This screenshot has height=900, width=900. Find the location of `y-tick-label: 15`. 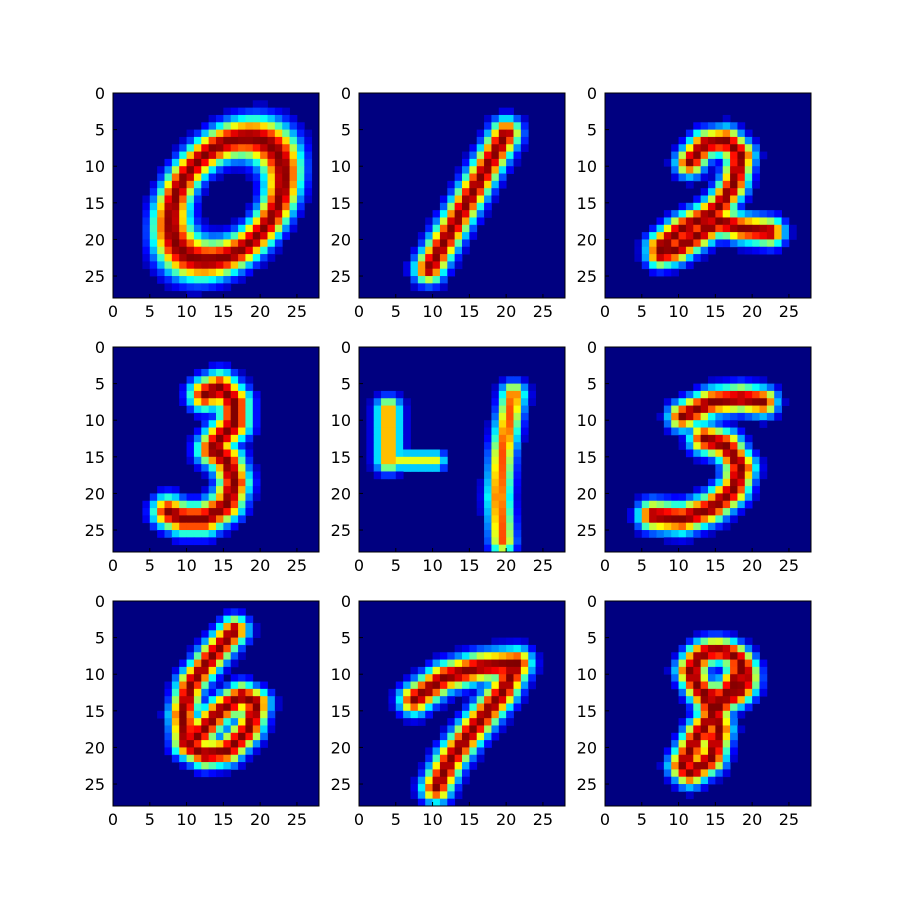

y-tick-label: 15 is located at coordinates (341, 457).